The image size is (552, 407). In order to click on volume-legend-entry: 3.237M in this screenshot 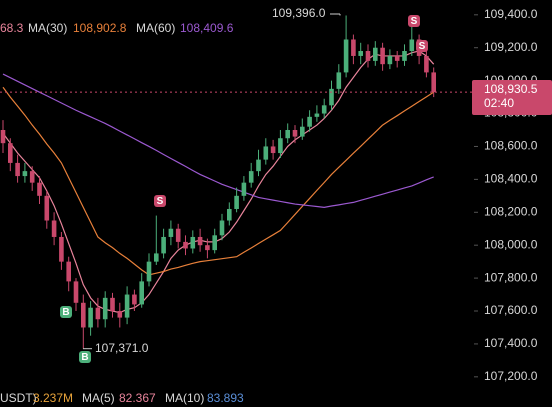, I will do `click(53, 398)`.